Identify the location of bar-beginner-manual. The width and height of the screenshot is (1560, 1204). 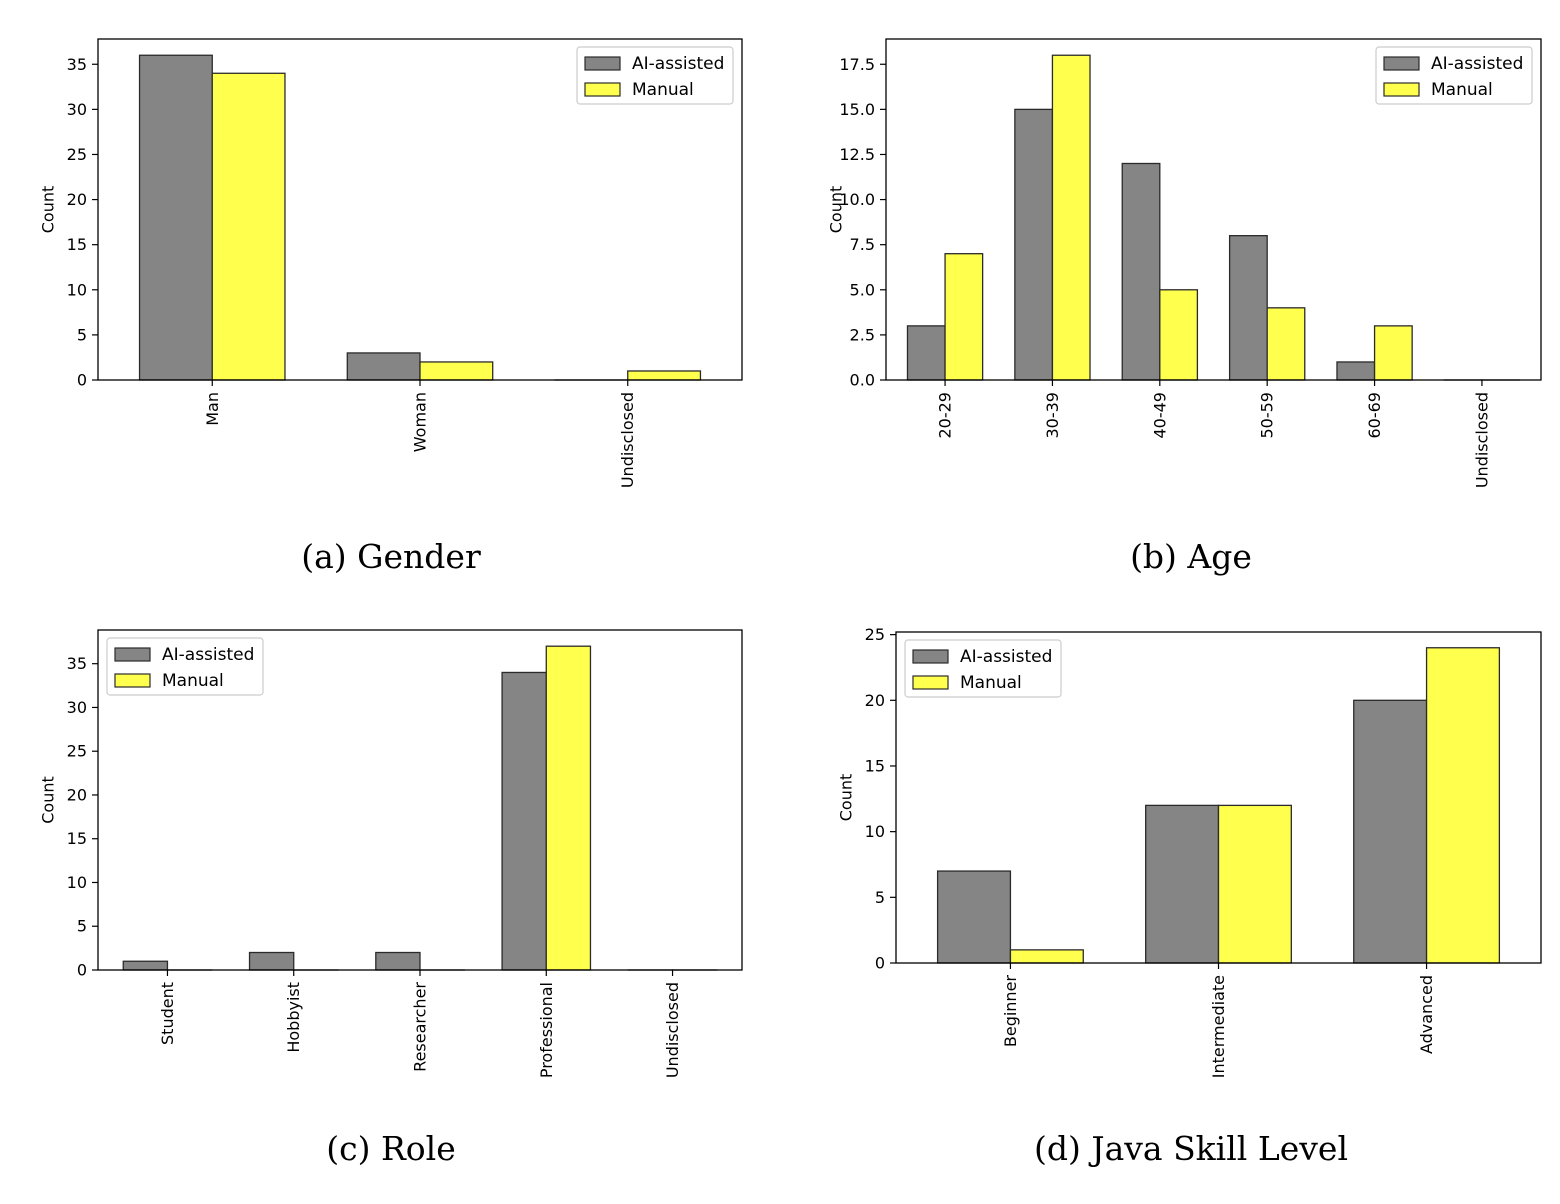
(1046, 956).